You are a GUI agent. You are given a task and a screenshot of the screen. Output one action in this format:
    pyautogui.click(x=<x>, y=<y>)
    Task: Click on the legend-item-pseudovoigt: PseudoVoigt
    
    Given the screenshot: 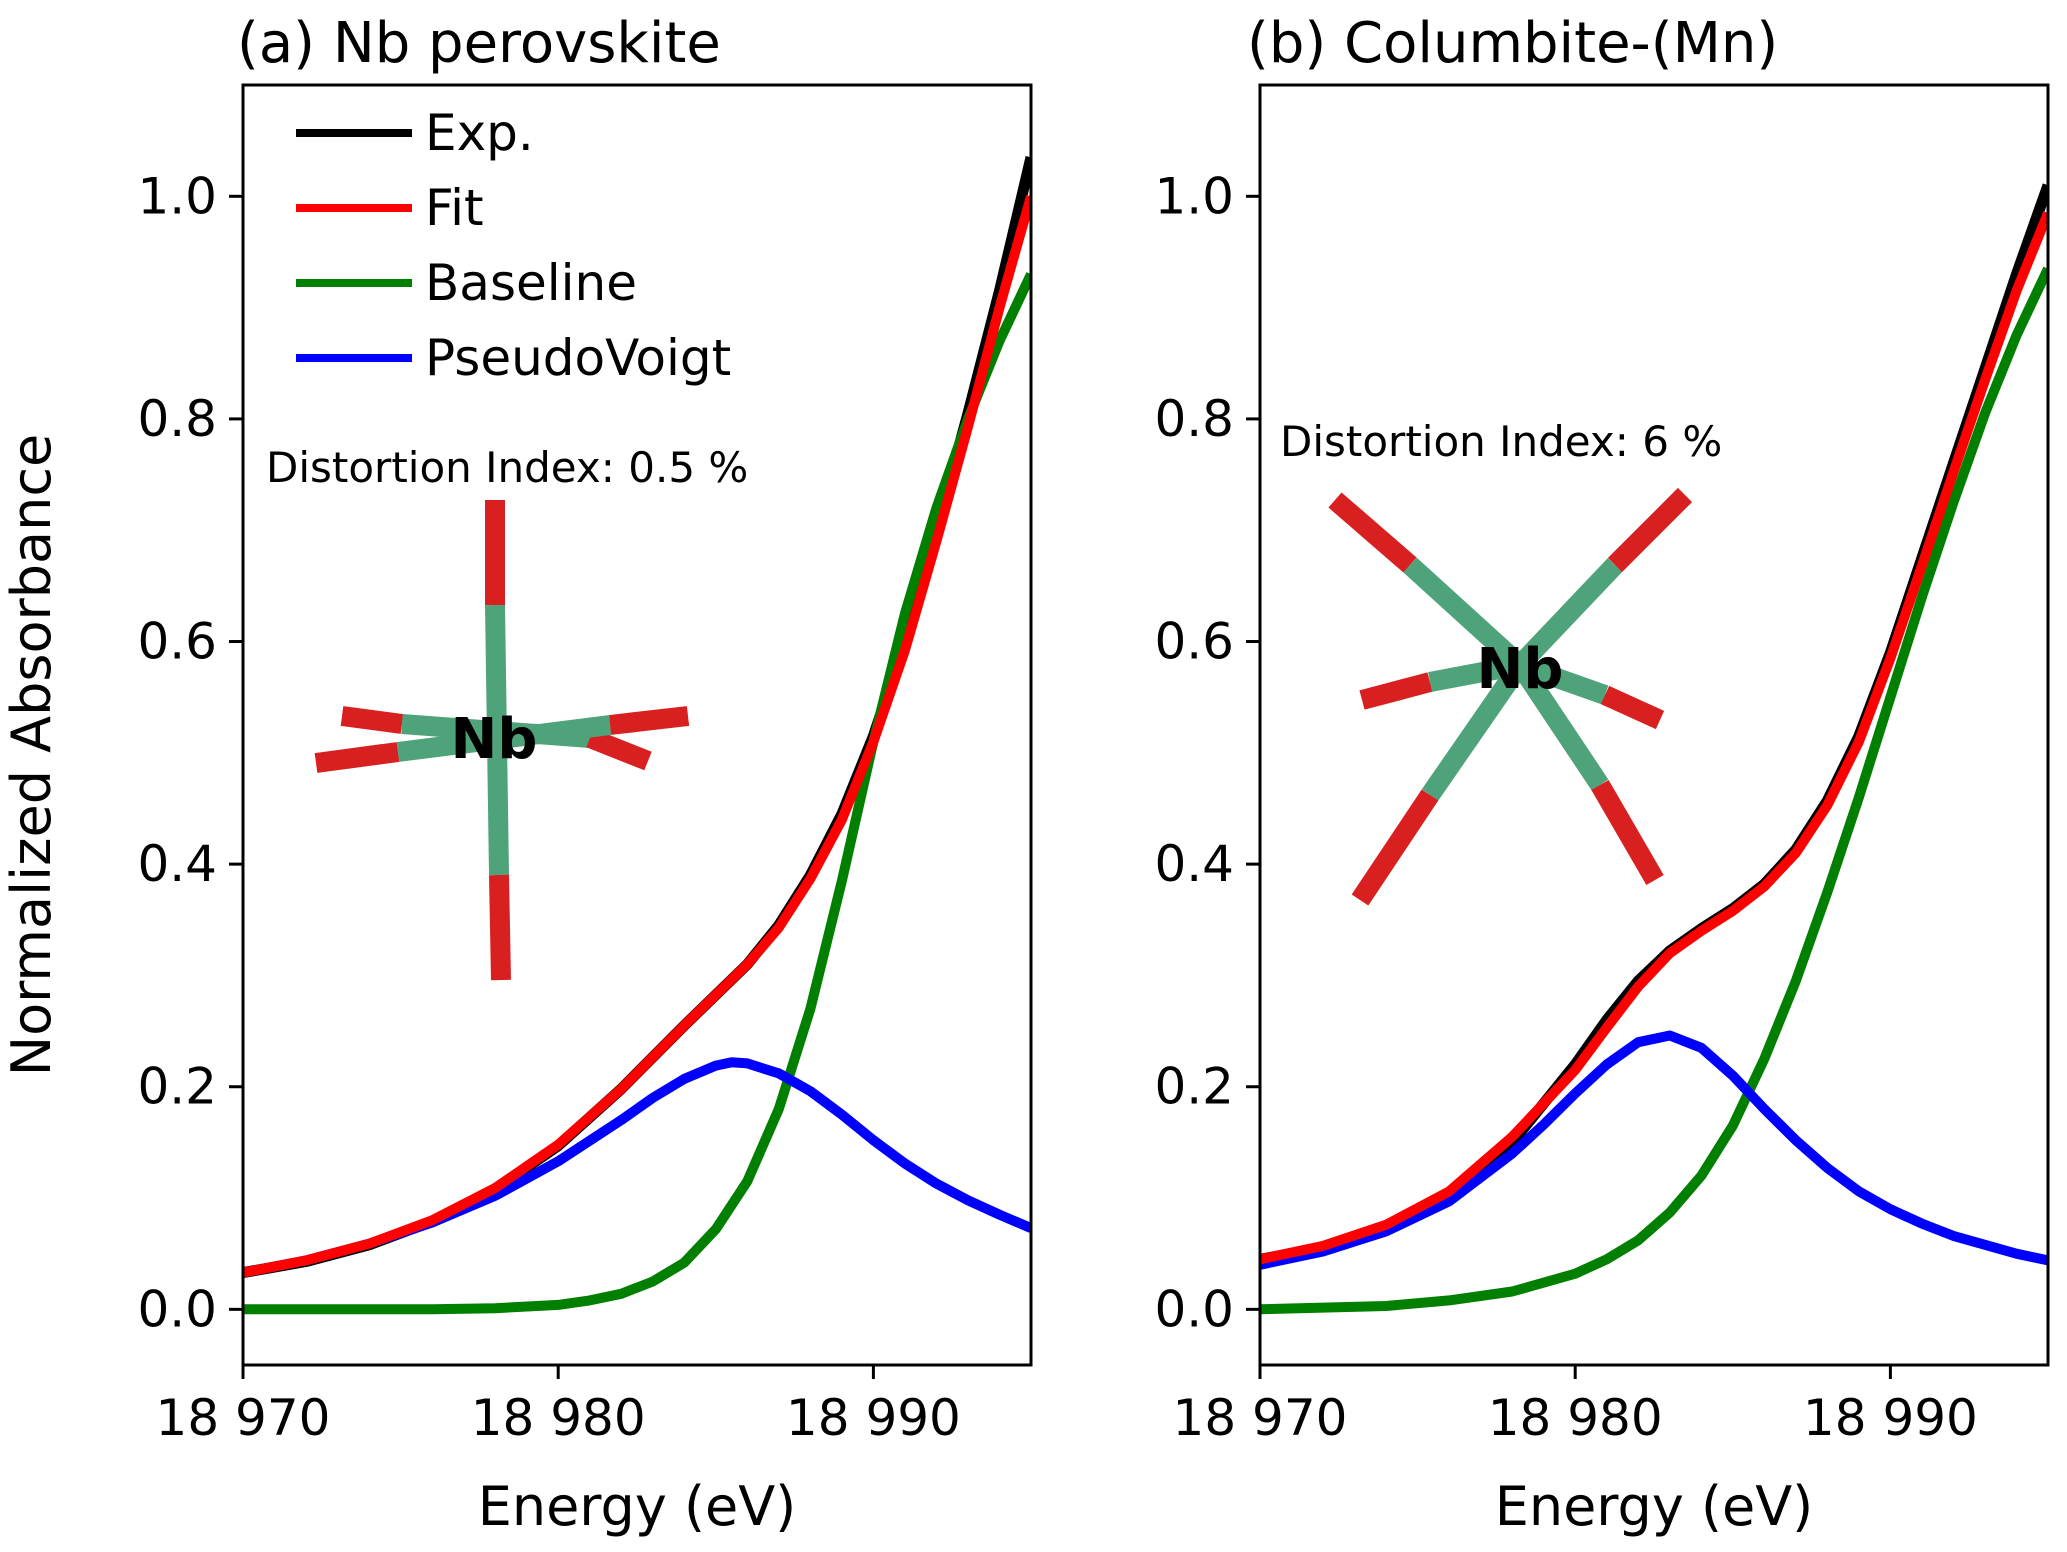 What is the action you would take?
    pyautogui.click(x=513, y=358)
    